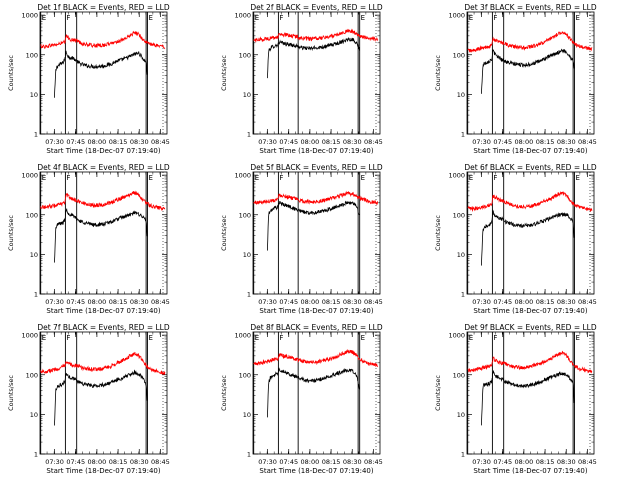 Image resolution: width=640 pixels, height=480 pixels. I want to click on chart-title: Det 5f BLACK = Events, RED = LLD, so click(316, 167).